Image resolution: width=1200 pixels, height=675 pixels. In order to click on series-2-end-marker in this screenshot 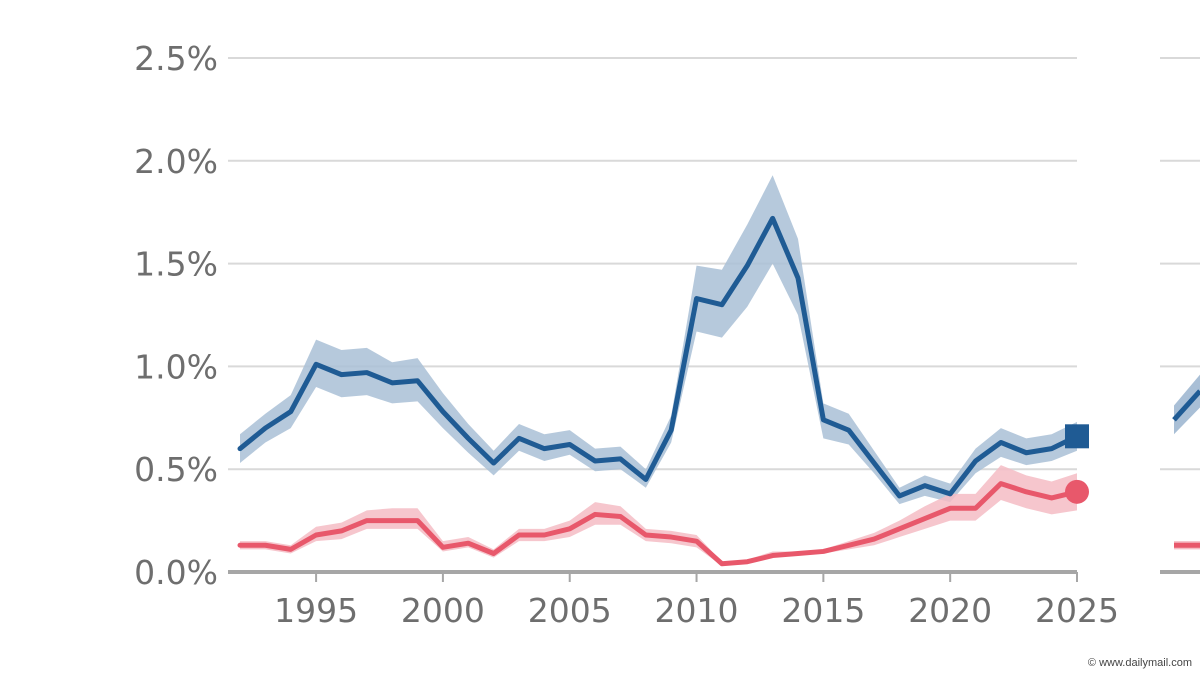, I will do `click(1077, 491)`.